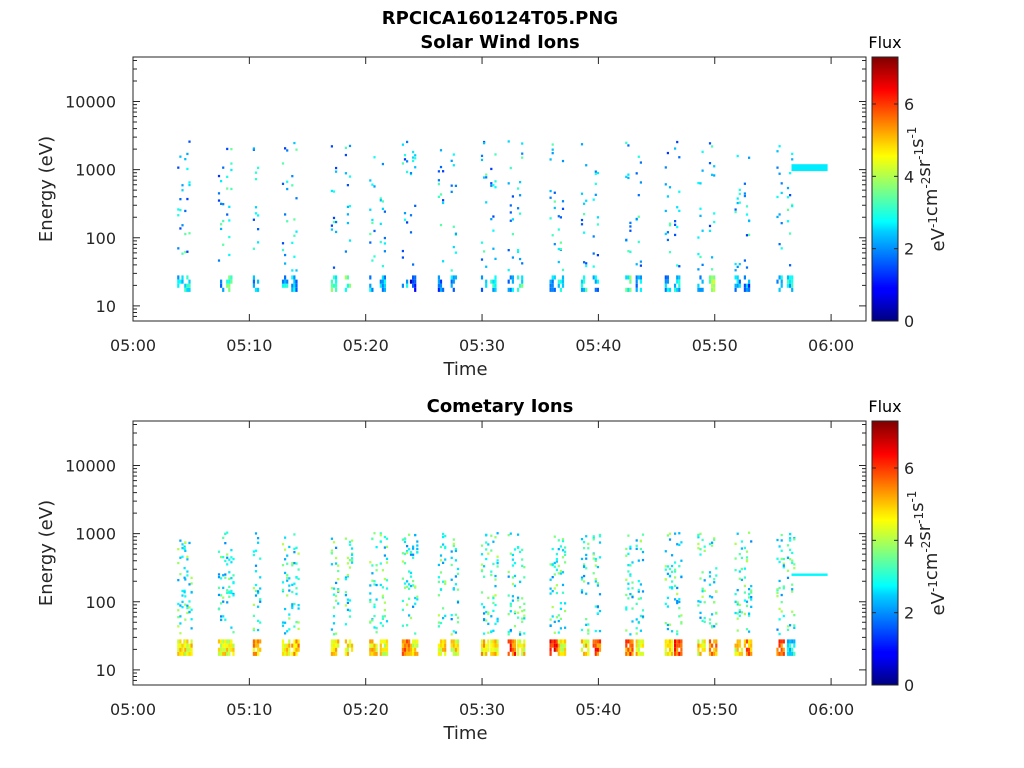  What do you see at coordinates (884, 42) in the screenshot?
I see `colorbar-title: Flux` at bounding box center [884, 42].